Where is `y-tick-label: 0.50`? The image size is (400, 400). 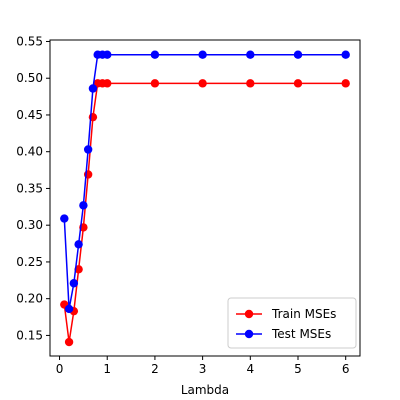
y-tick-label: 0.50 is located at coordinates (29, 78).